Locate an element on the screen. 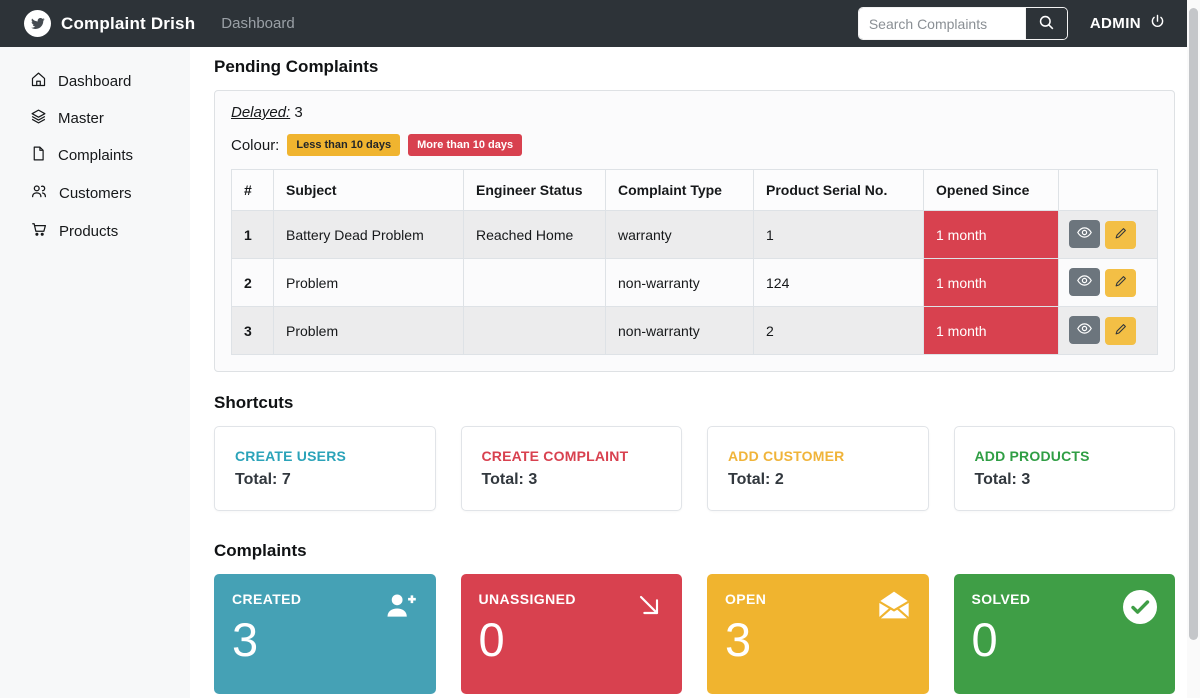 This screenshot has width=1200, height=698. sidebar-item-complaints: Complaints is located at coordinates (95, 155).